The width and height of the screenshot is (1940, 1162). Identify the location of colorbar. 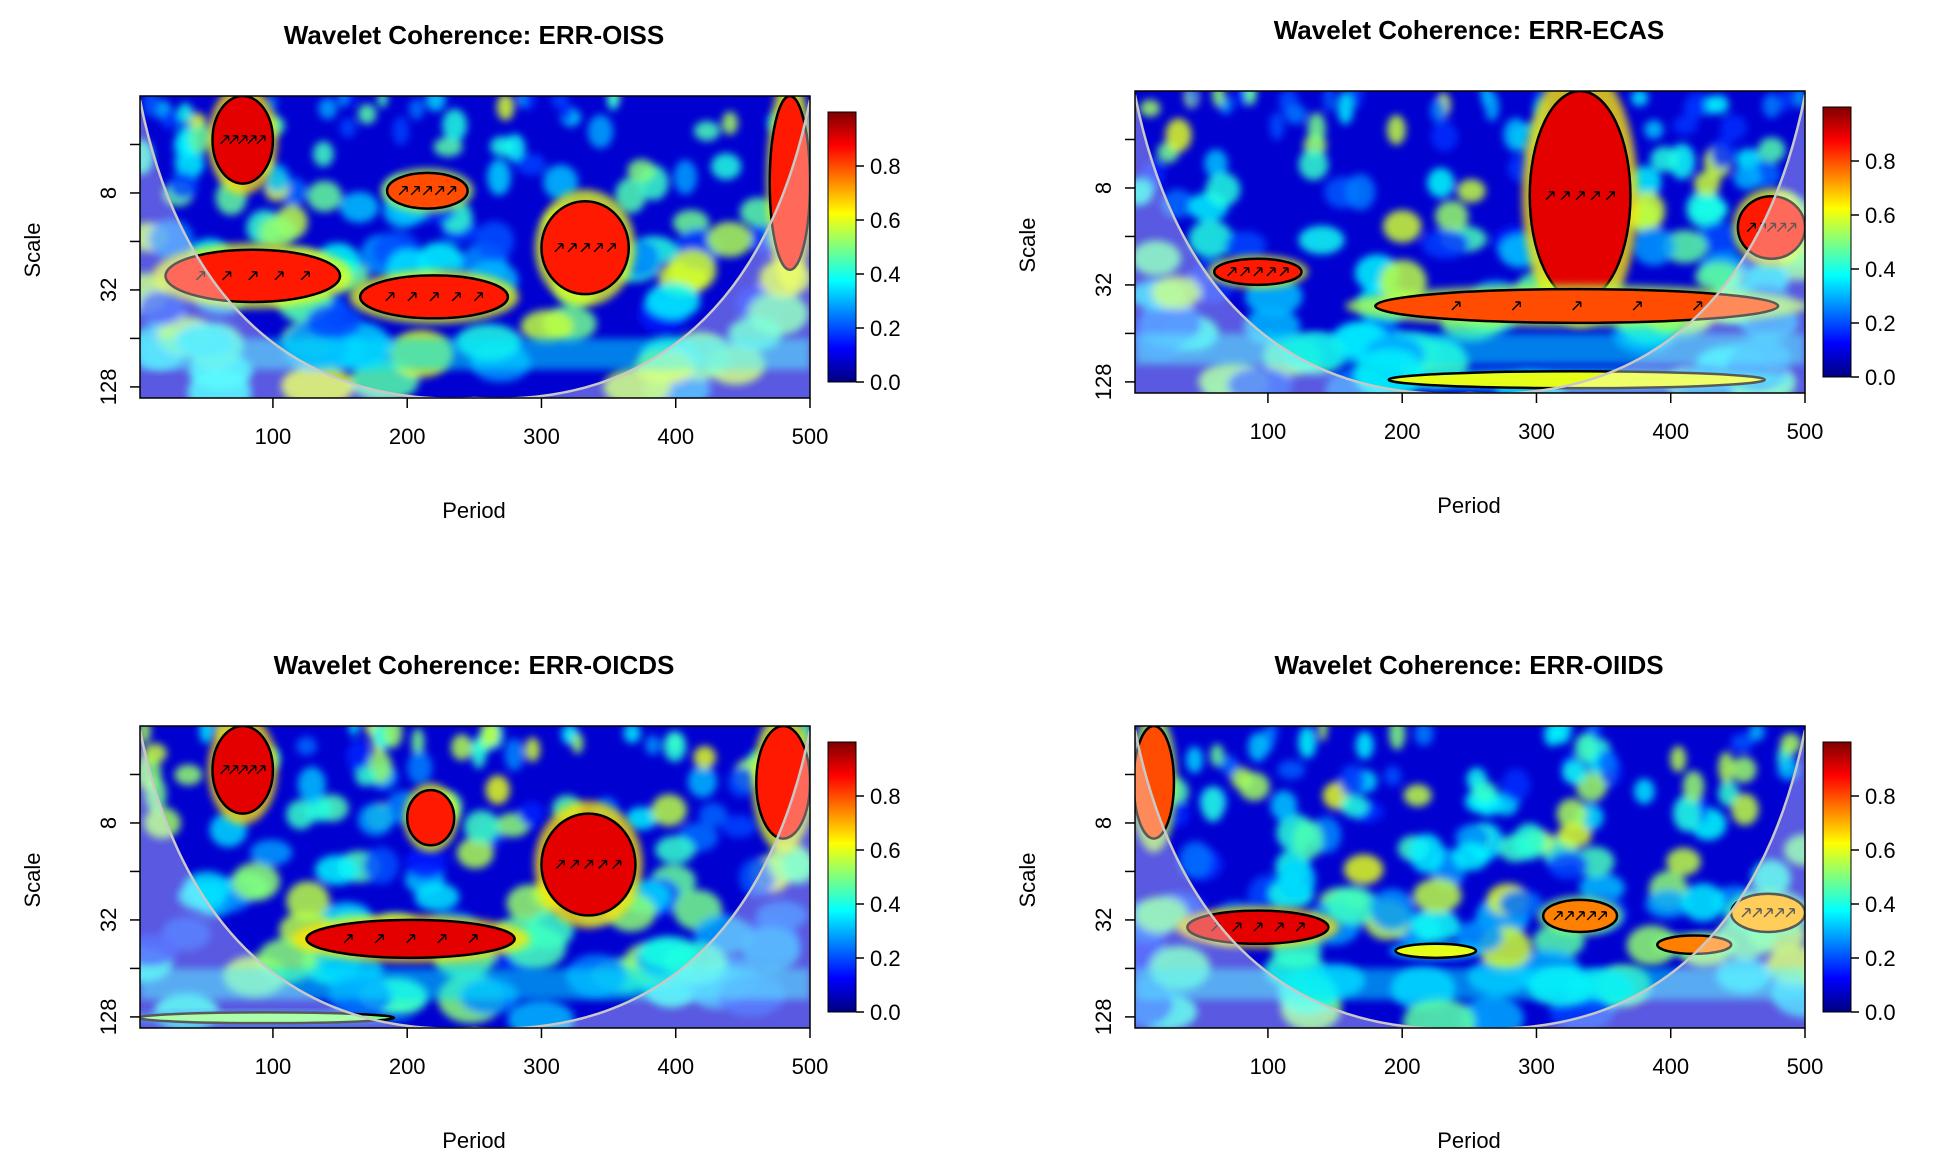
(842, 877).